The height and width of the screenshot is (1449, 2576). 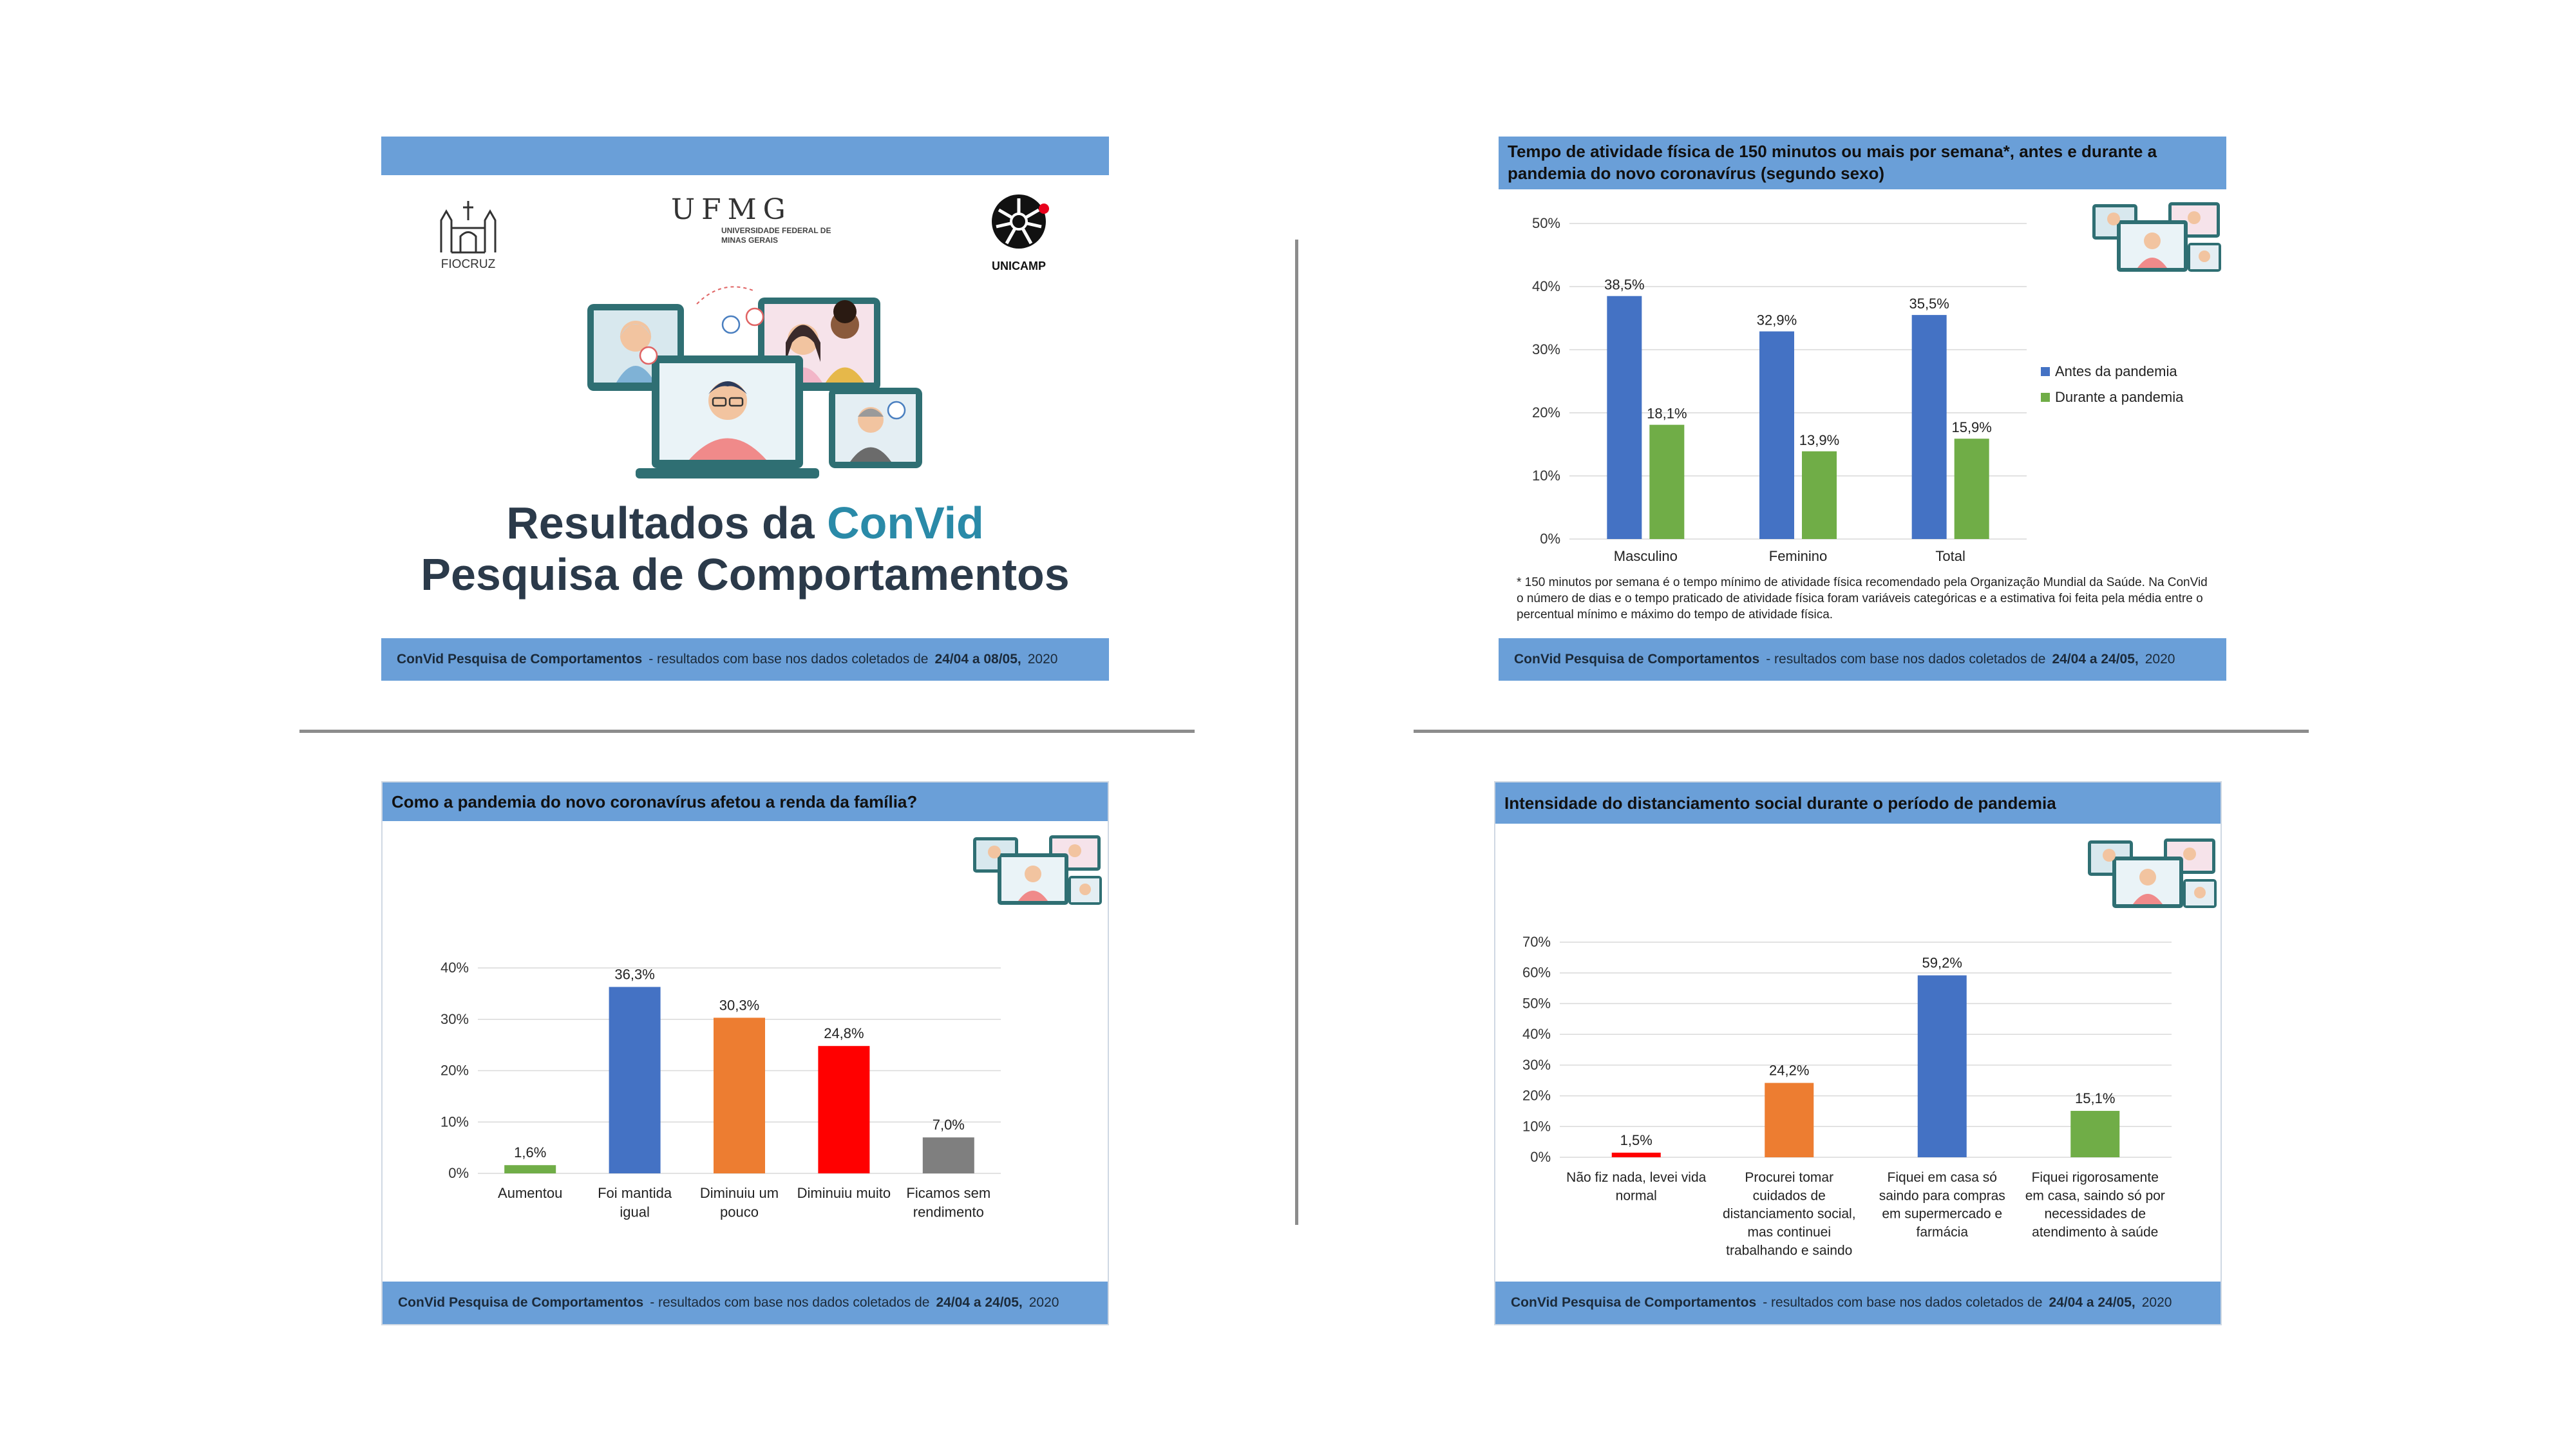 I want to click on legend-swatch-before, so click(x=2045, y=371).